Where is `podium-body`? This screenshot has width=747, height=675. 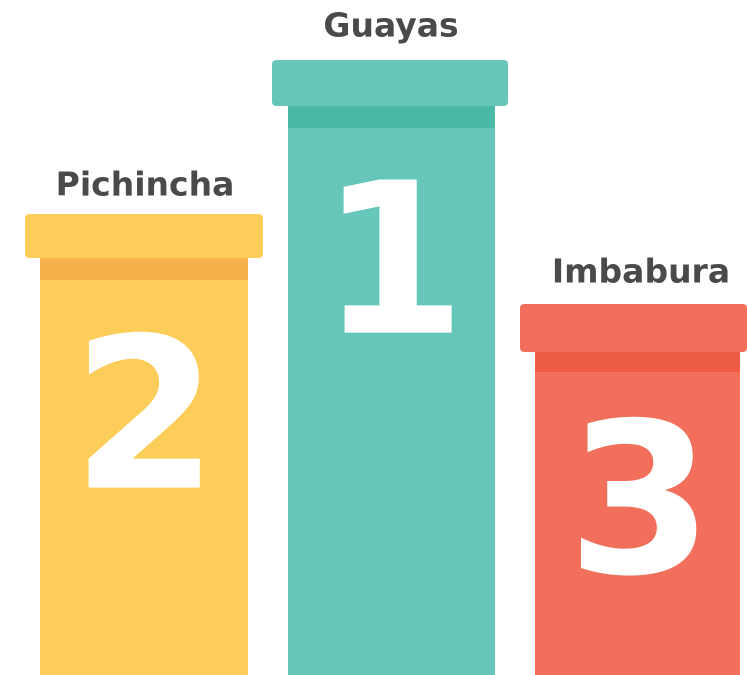 podium-body is located at coordinates (637, 510).